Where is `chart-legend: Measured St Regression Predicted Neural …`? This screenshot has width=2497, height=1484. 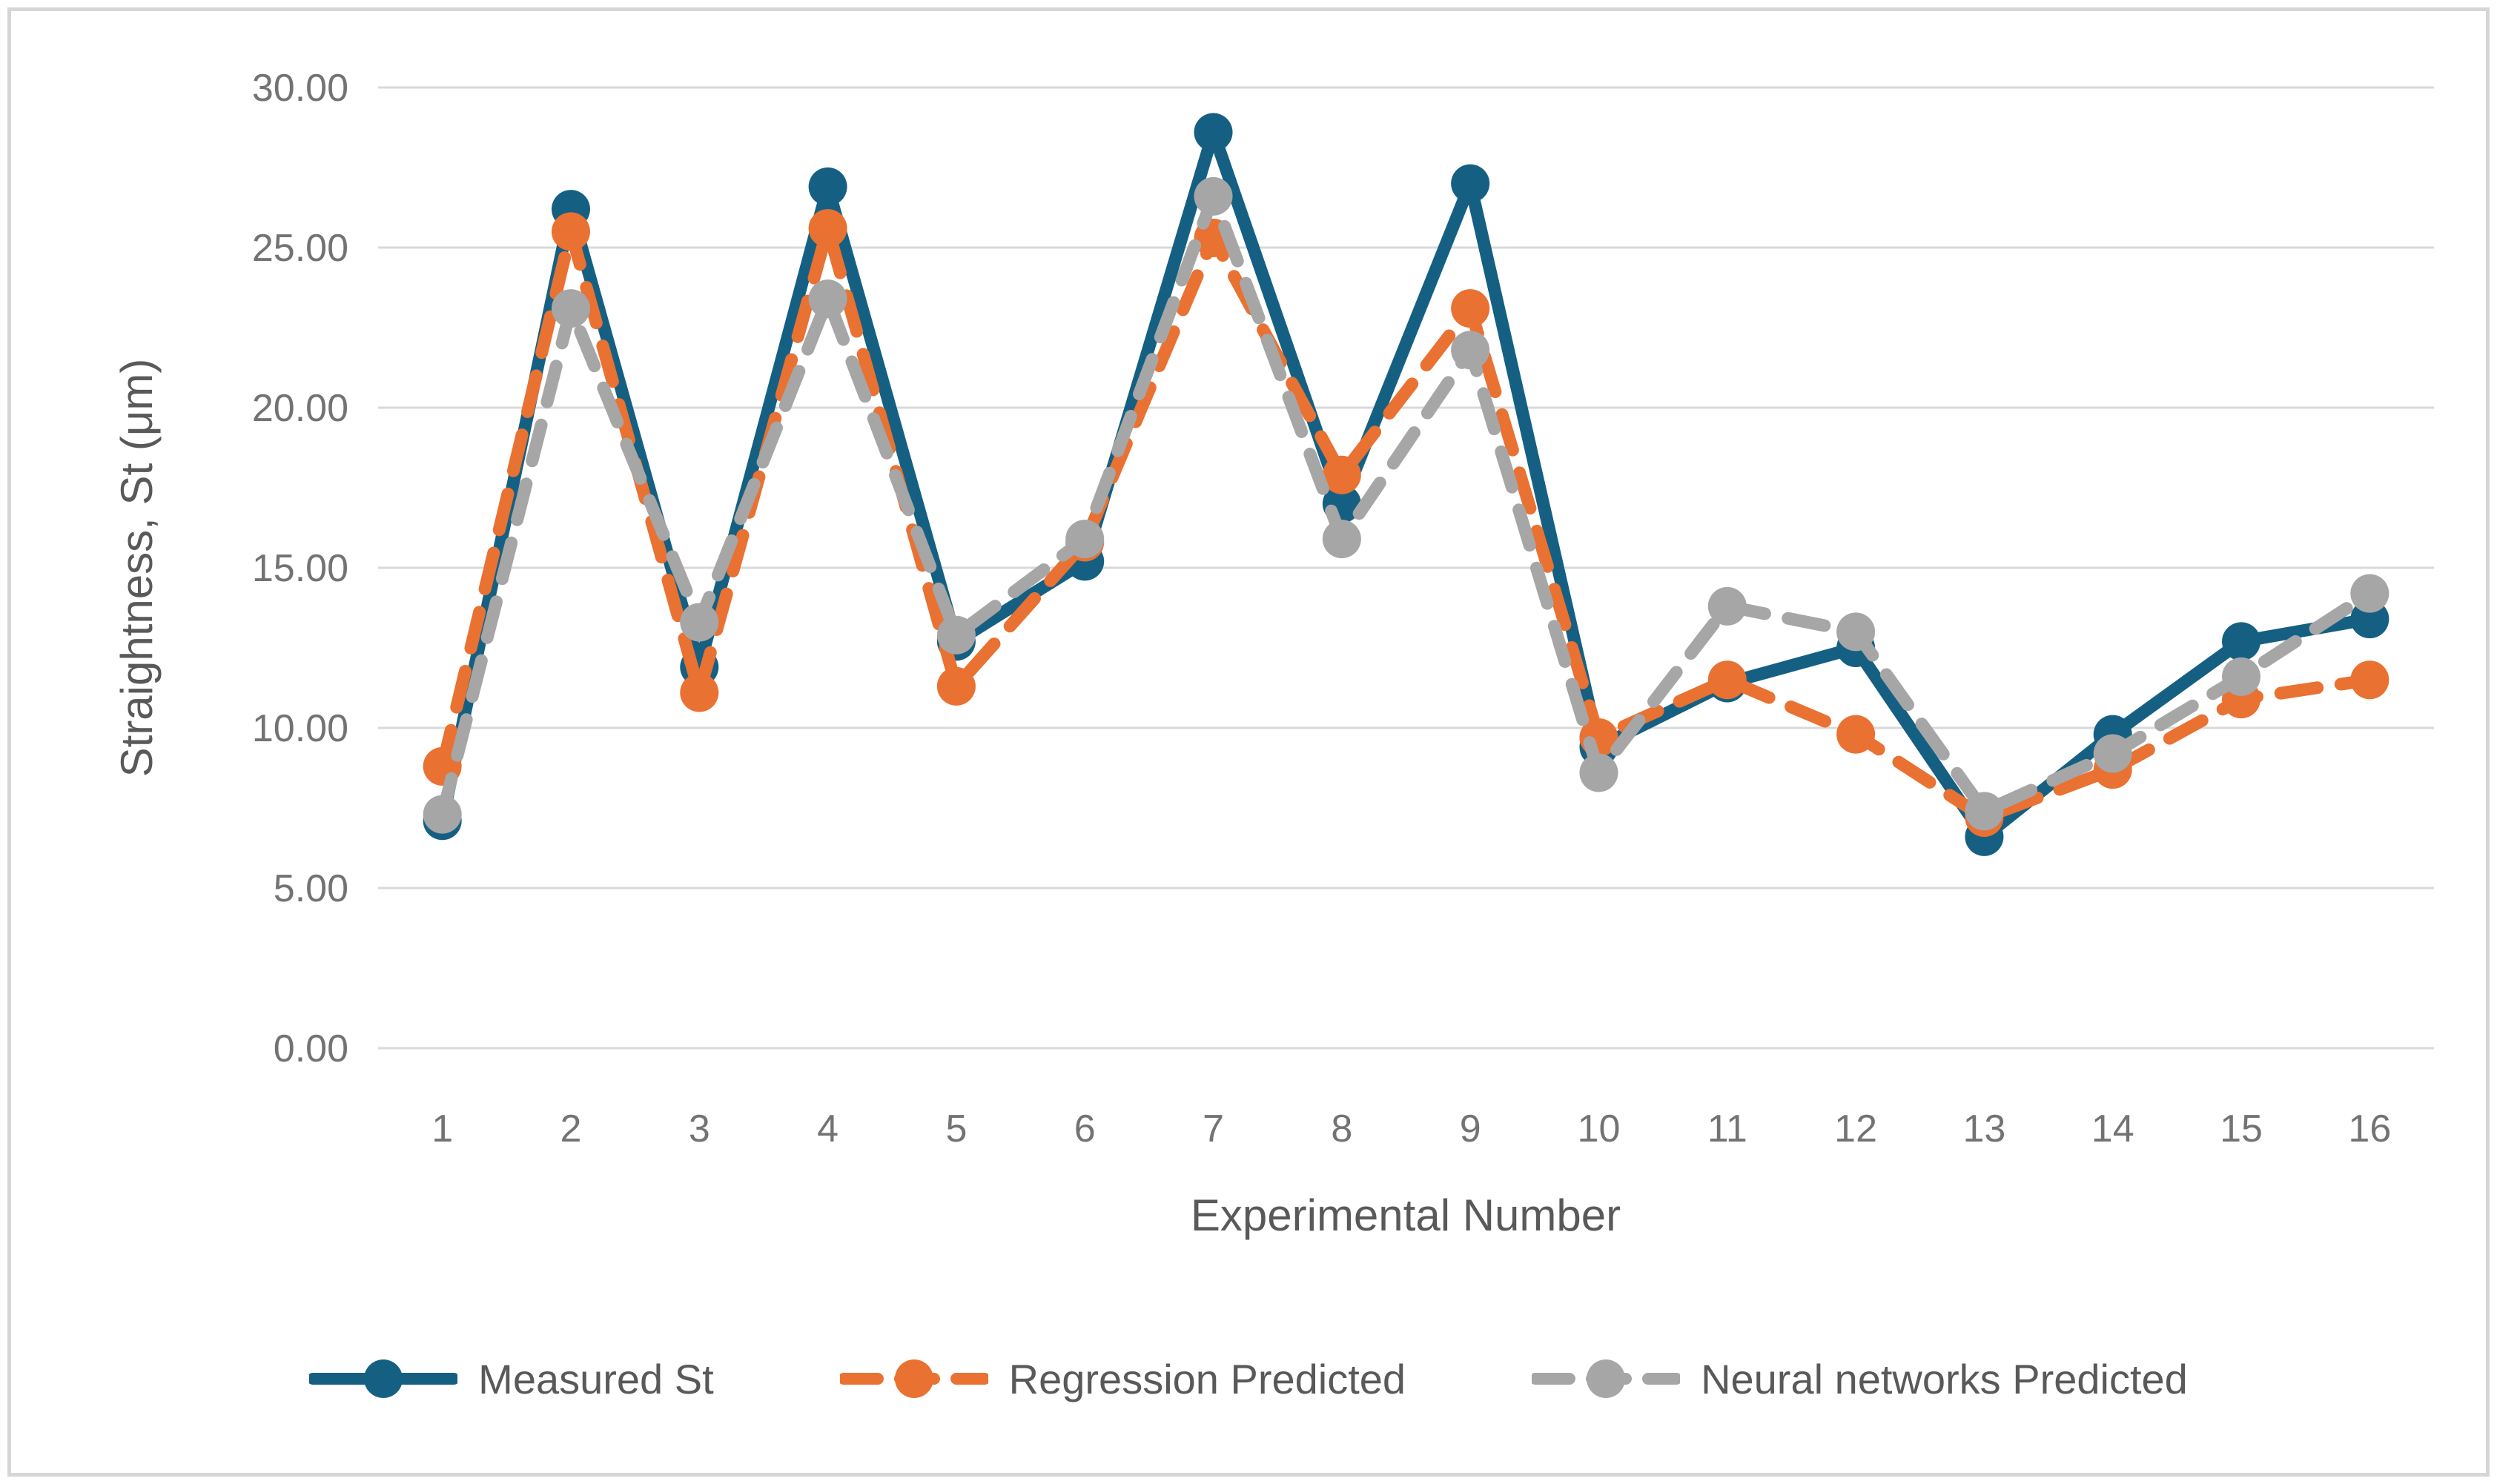
chart-legend: Measured St Regression Predicted Neural … is located at coordinates (1249, 1379).